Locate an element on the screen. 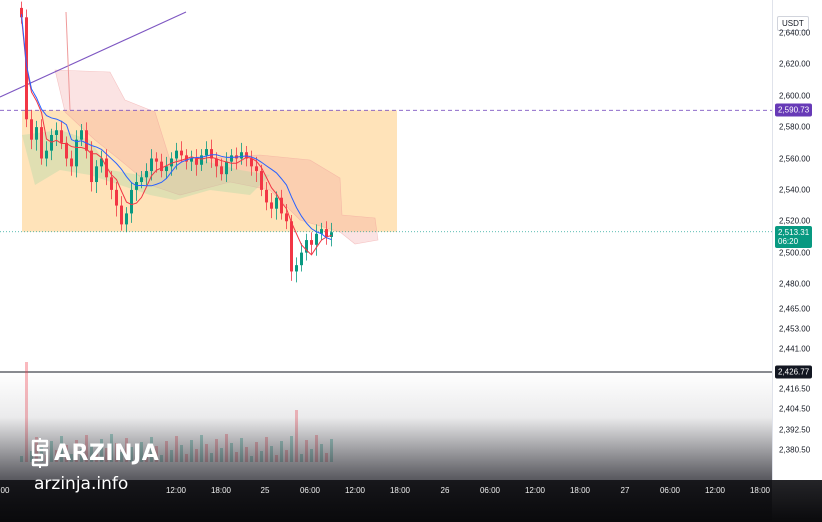 The width and height of the screenshot is (822, 522). ichimoku-cloud-bearish is located at coordinates (216, 157).